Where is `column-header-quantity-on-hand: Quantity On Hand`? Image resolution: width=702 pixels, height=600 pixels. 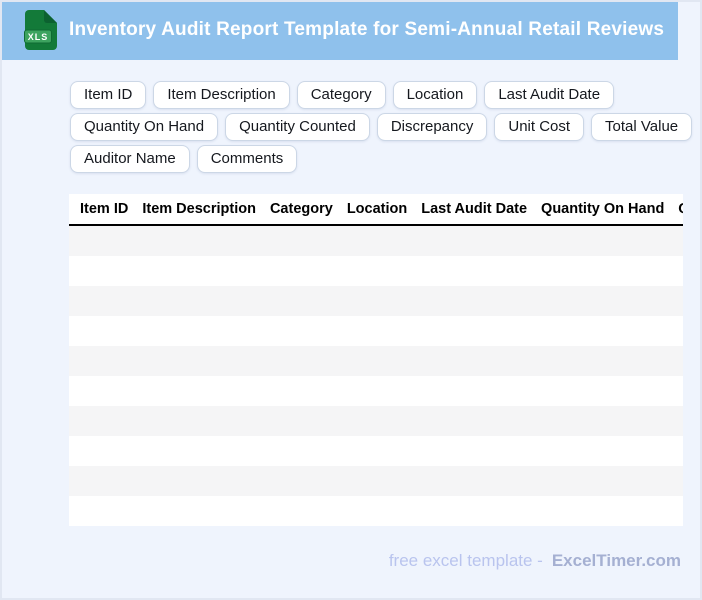
column-header-quantity-on-hand: Quantity On Hand is located at coordinates (603, 209).